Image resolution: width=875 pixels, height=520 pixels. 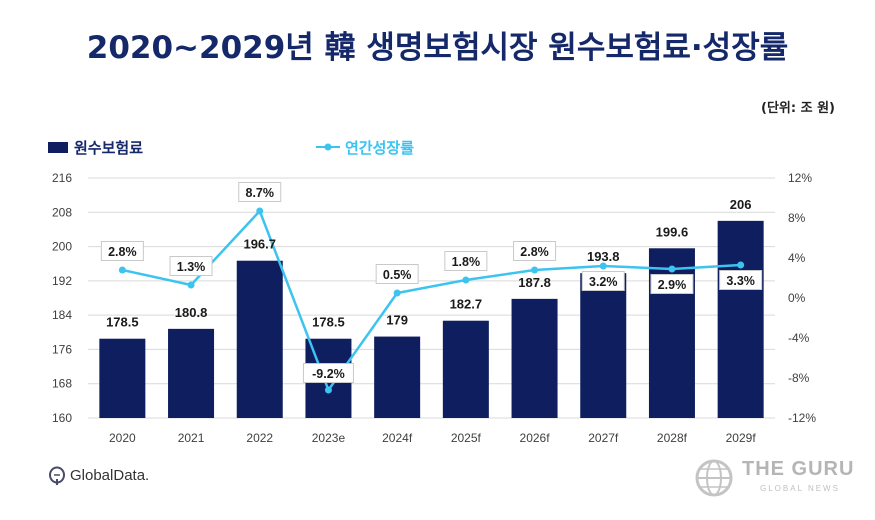 What do you see at coordinates (466, 438) in the screenshot?
I see `x-tick-label: 2025f` at bounding box center [466, 438].